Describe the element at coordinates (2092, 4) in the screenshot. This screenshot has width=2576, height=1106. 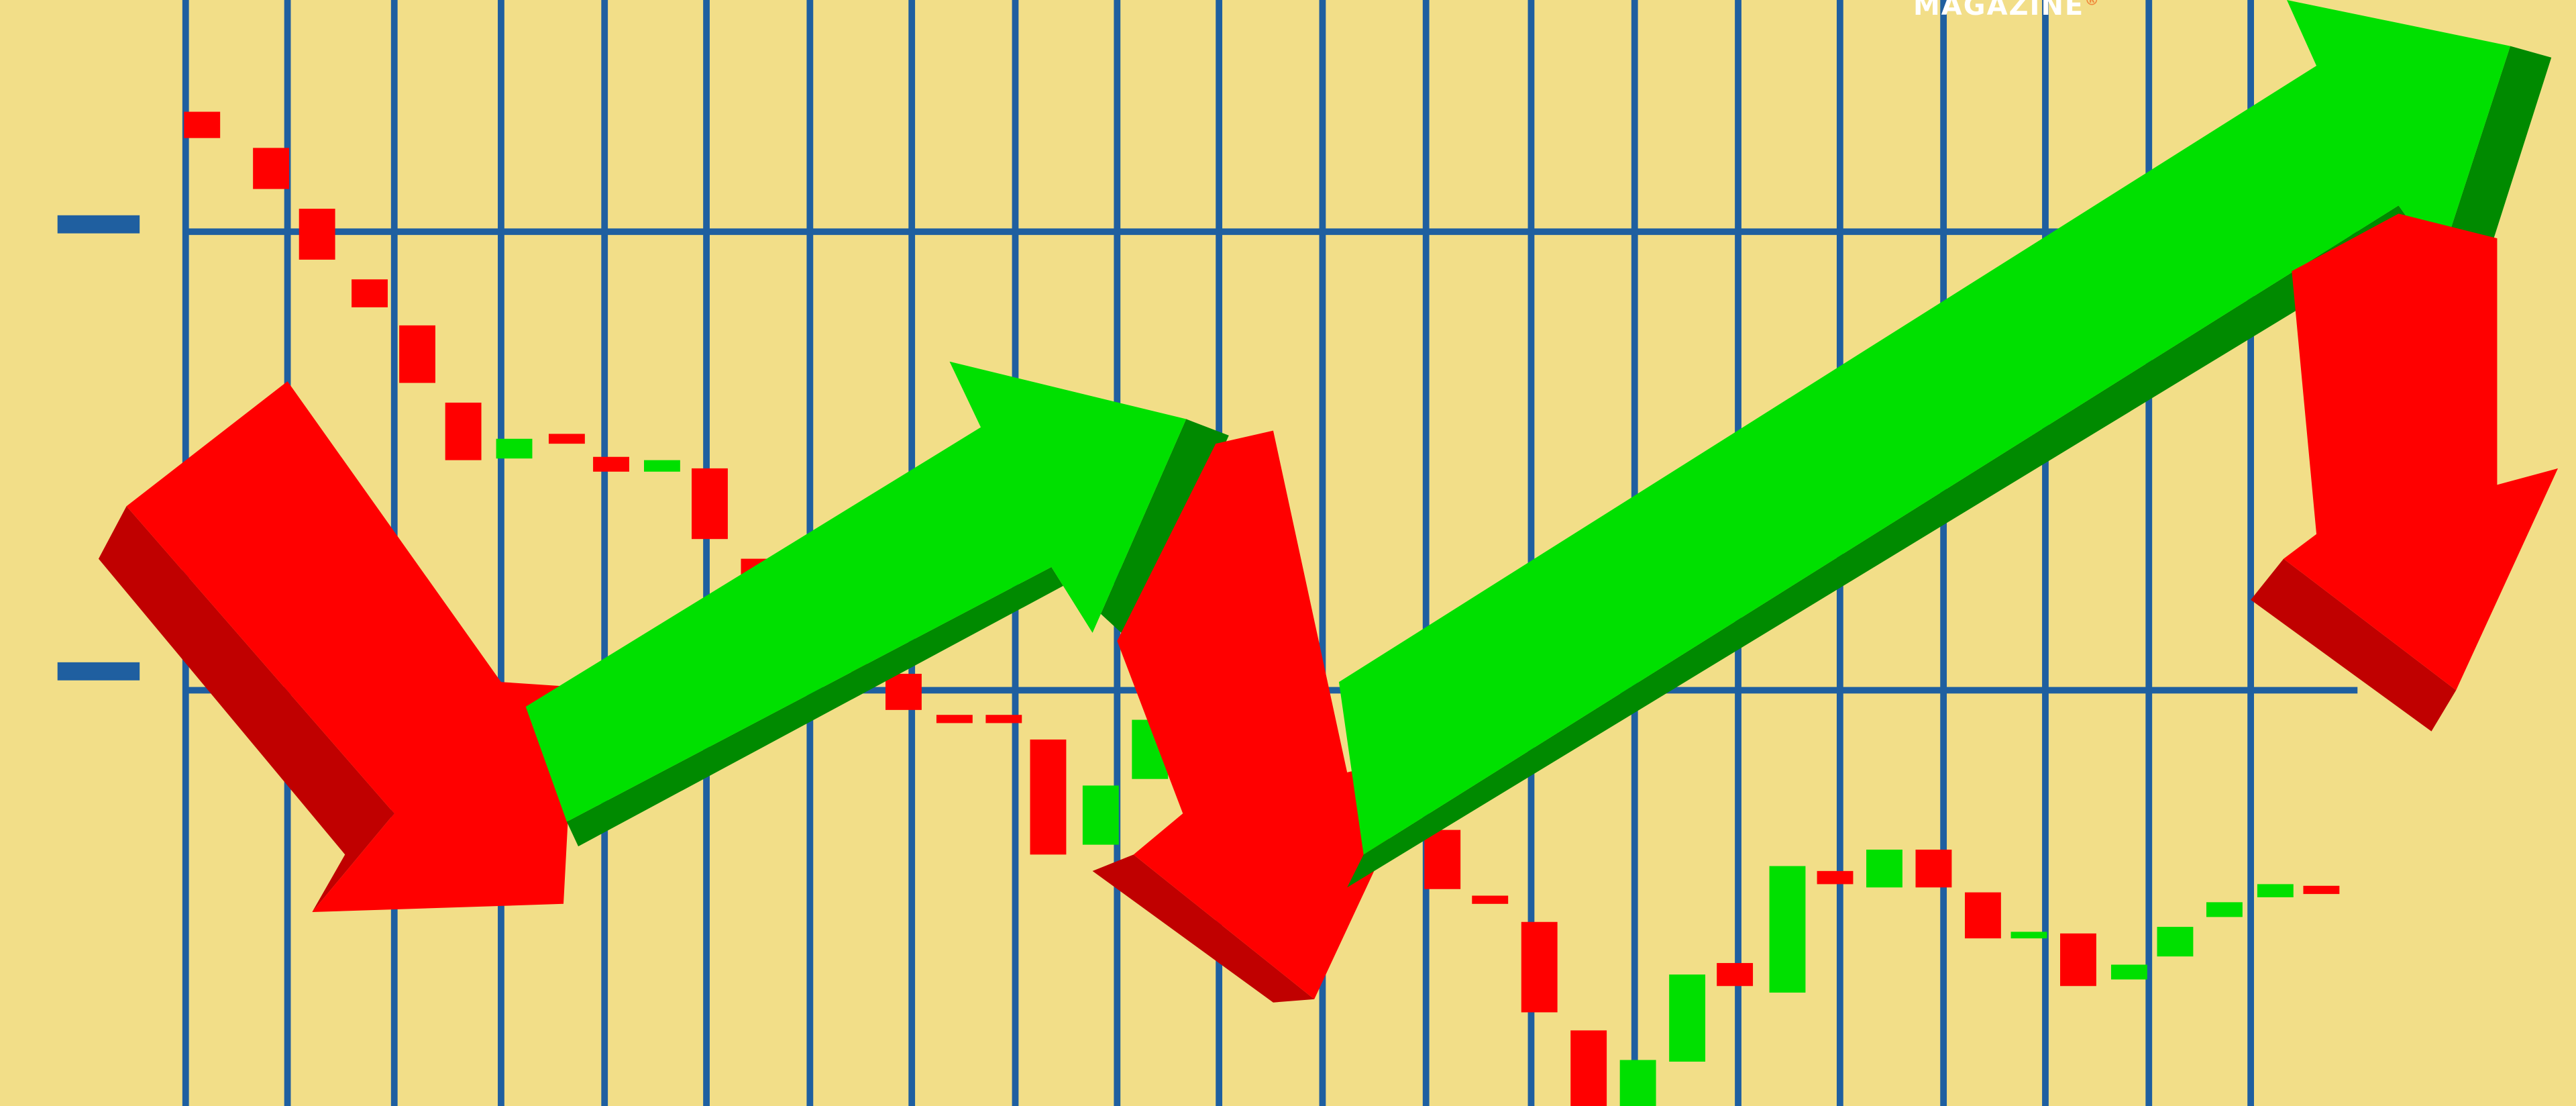
I see `registered-mark: ®` at that location.